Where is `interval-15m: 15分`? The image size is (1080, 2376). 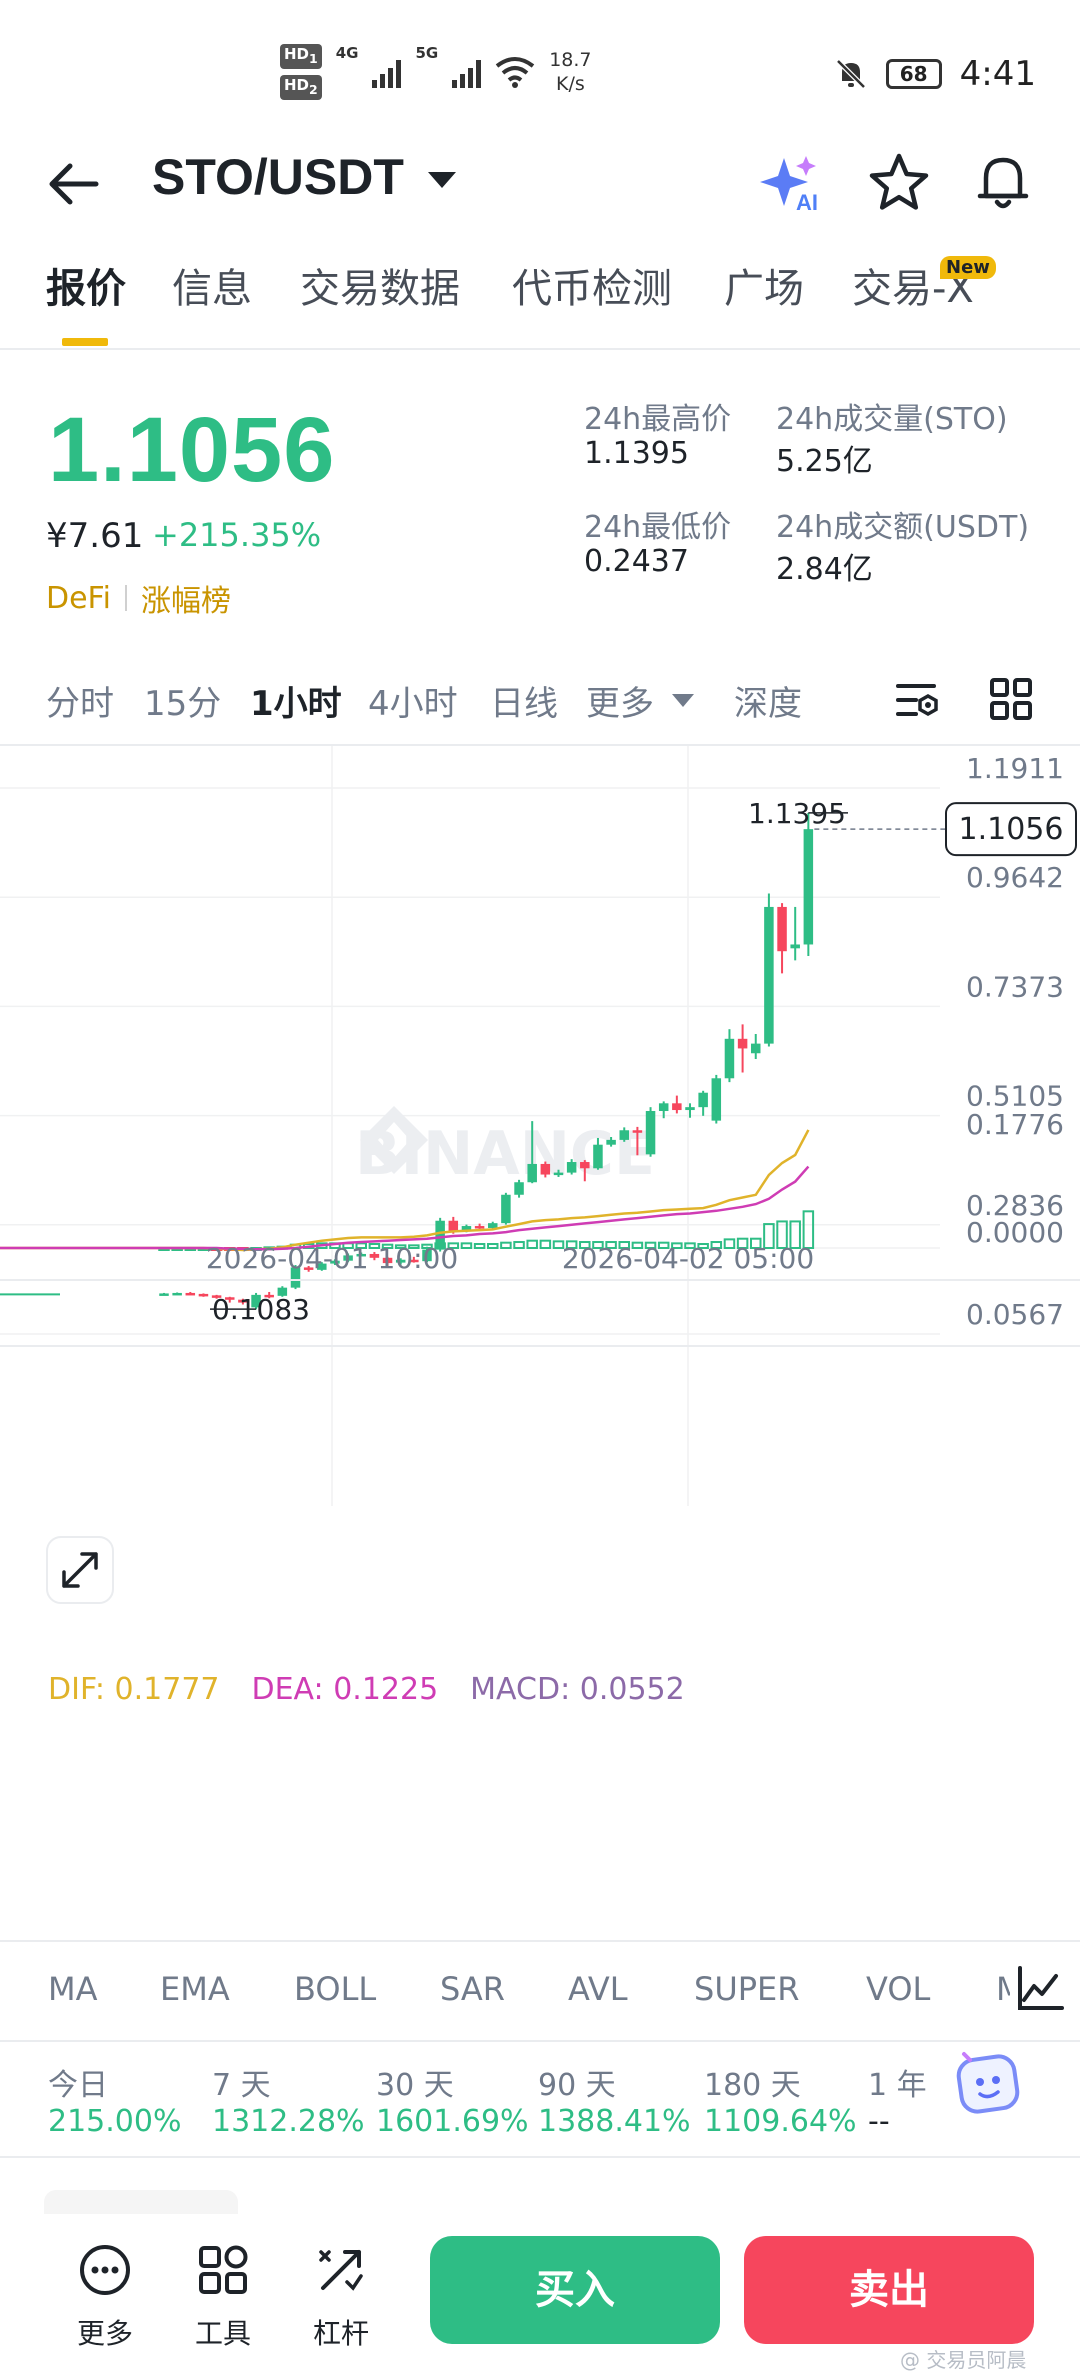
interval-15m: 15分 is located at coordinates (183, 704).